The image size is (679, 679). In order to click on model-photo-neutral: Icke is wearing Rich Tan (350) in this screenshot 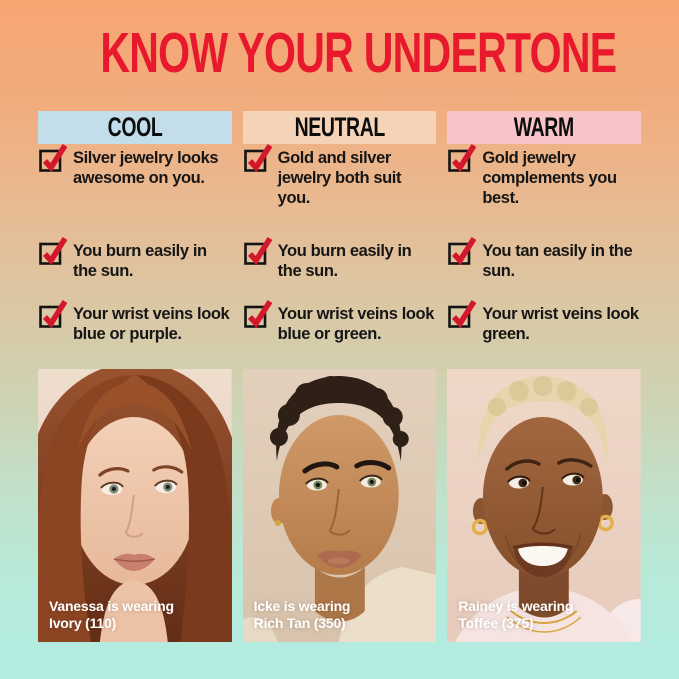, I will do `click(339, 505)`.